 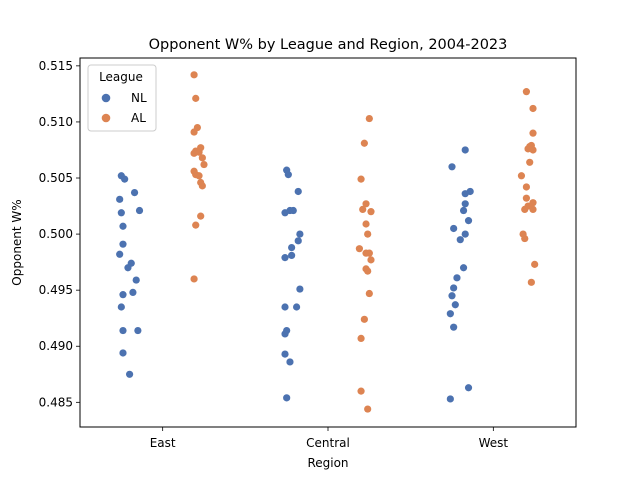 I want to click on x-tick-label: West, so click(x=494, y=443).